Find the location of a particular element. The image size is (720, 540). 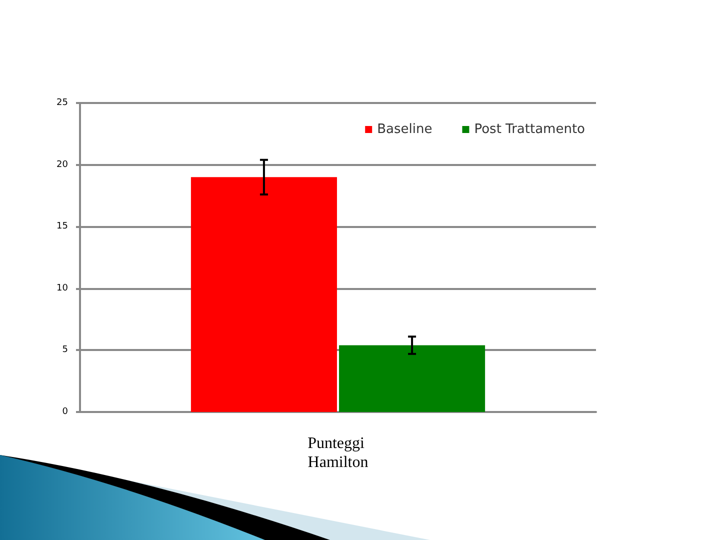

y-tick-label: 0 is located at coordinates (65, 412).